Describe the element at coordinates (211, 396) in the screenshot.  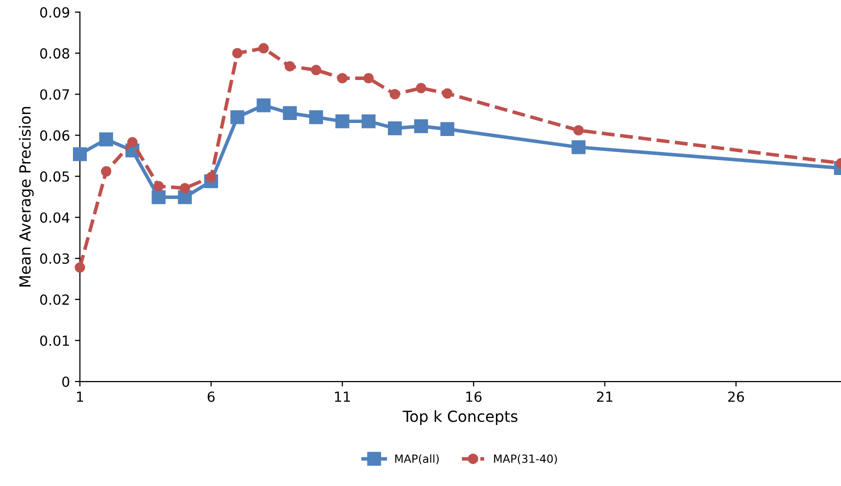
I see `x-tick-label: 6` at that location.